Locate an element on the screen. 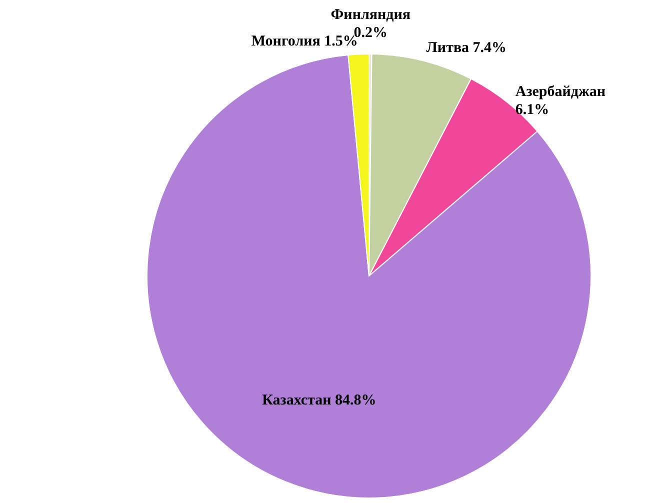 The width and height of the screenshot is (653, 503). slice-label: Казахстан 84.8% is located at coordinates (319, 400).